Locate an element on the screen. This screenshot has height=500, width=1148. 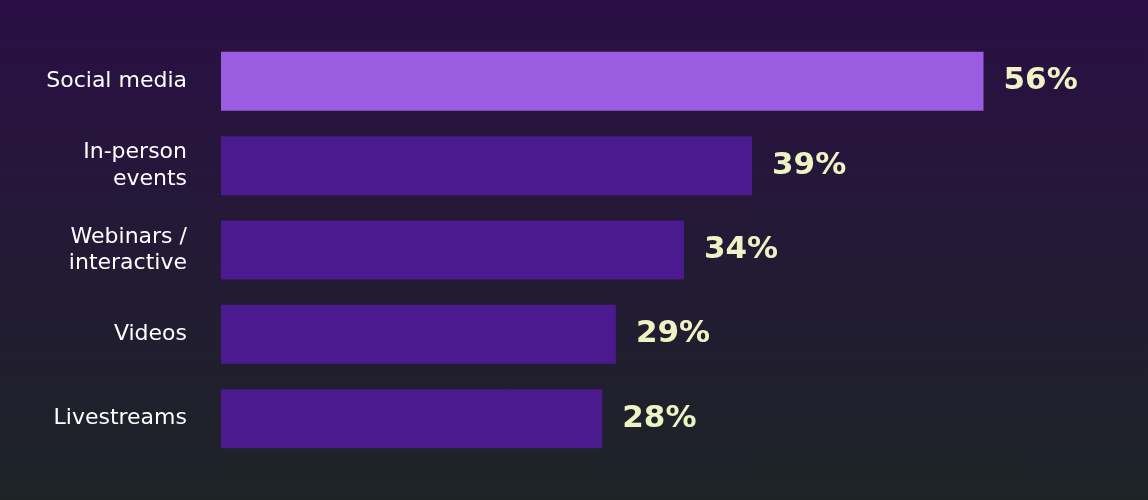
data-label: 56% is located at coordinates (1040, 78).